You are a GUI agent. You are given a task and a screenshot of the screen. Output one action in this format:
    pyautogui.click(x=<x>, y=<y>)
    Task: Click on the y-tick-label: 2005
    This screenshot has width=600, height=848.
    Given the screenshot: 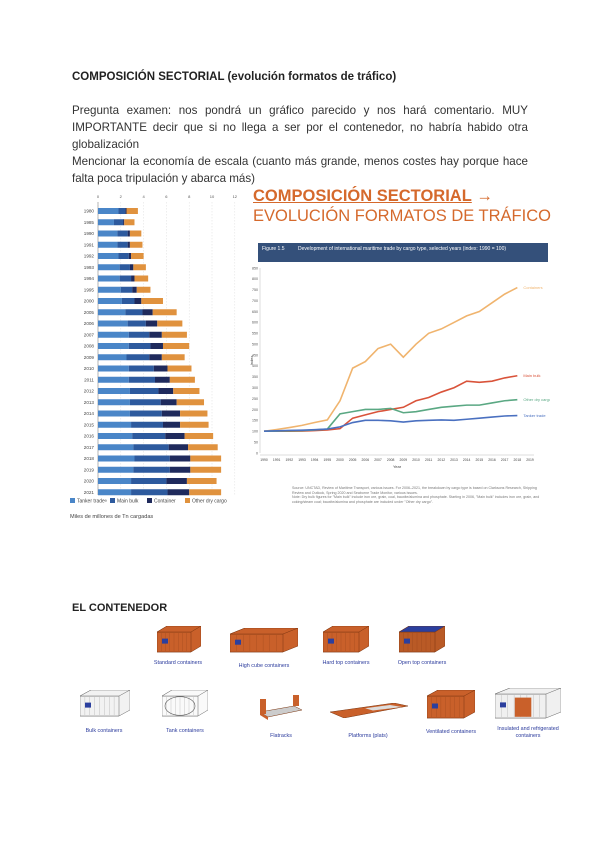 What is the action you would take?
    pyautogui.click(x=89, y=312)
    